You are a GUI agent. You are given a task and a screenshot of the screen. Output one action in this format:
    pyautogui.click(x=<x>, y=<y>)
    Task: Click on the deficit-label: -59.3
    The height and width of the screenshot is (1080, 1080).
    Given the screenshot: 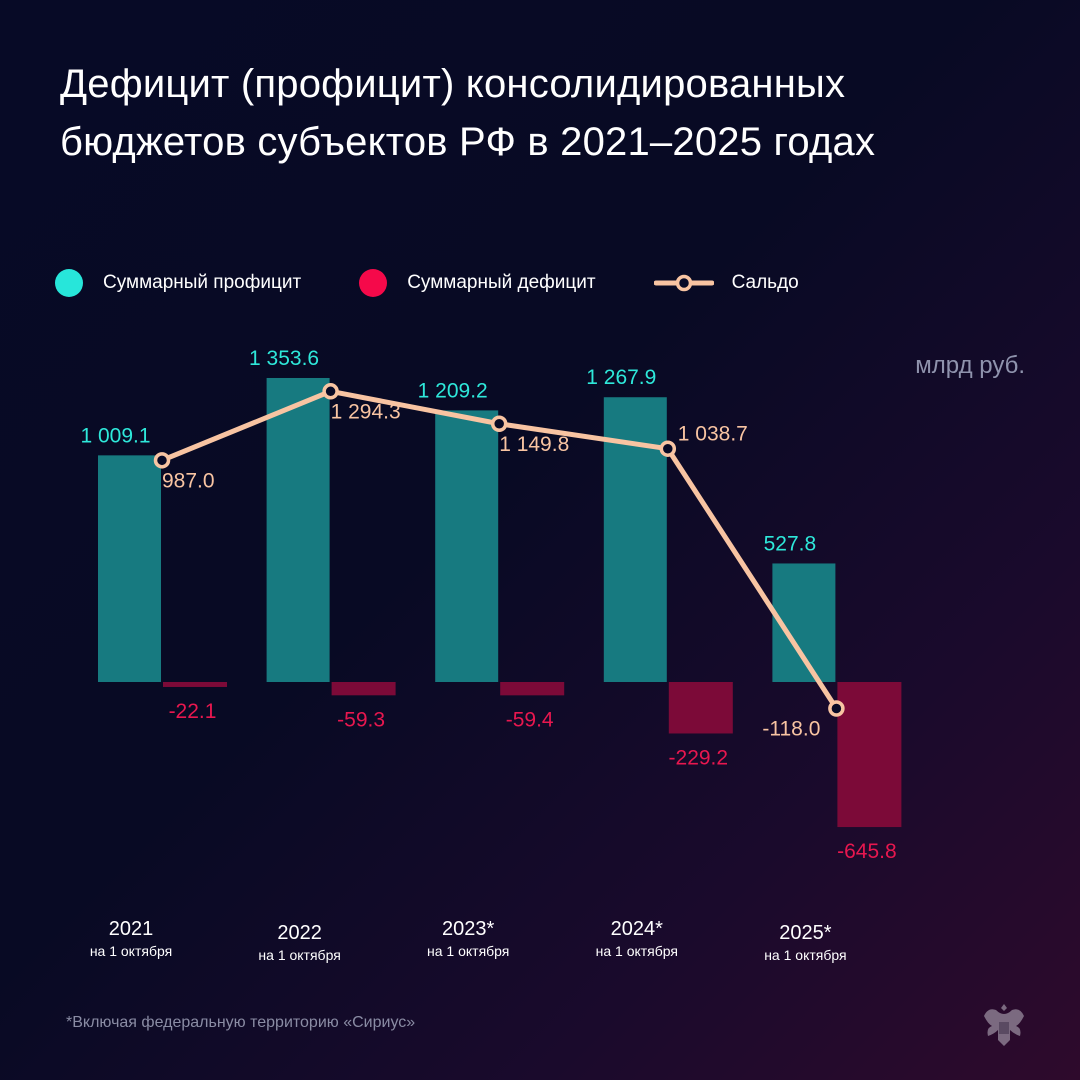 What is the action you would take?
    pyautogui.click(x=361, y=719)
    